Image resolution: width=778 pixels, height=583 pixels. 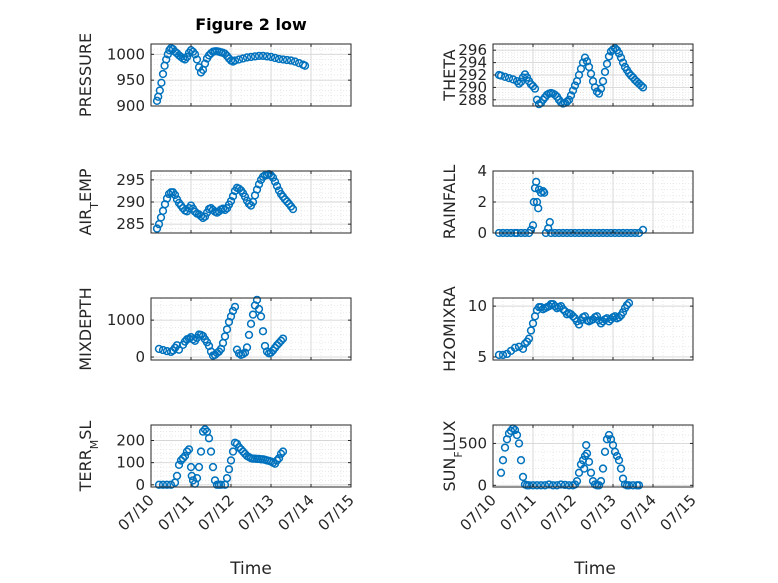 I want to click on y-axis-label-h2omixra: H2OMIXRA, so click(x=449, y=329).